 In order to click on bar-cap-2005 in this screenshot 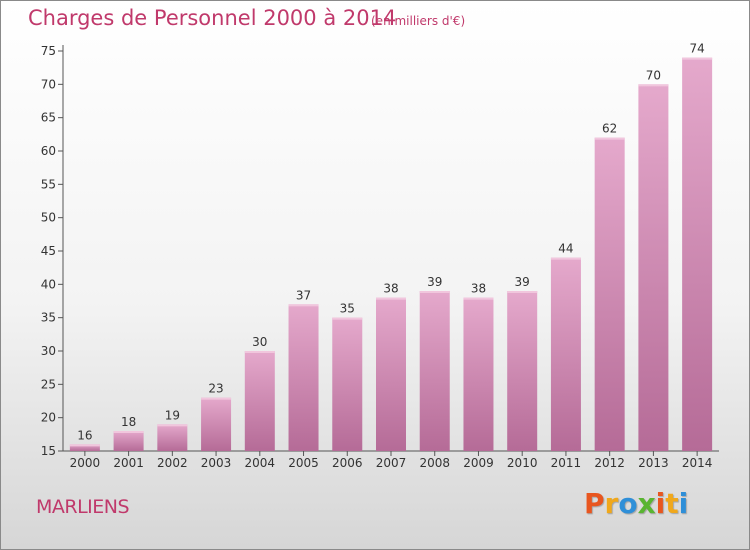, I will do `click(303, 305)`.